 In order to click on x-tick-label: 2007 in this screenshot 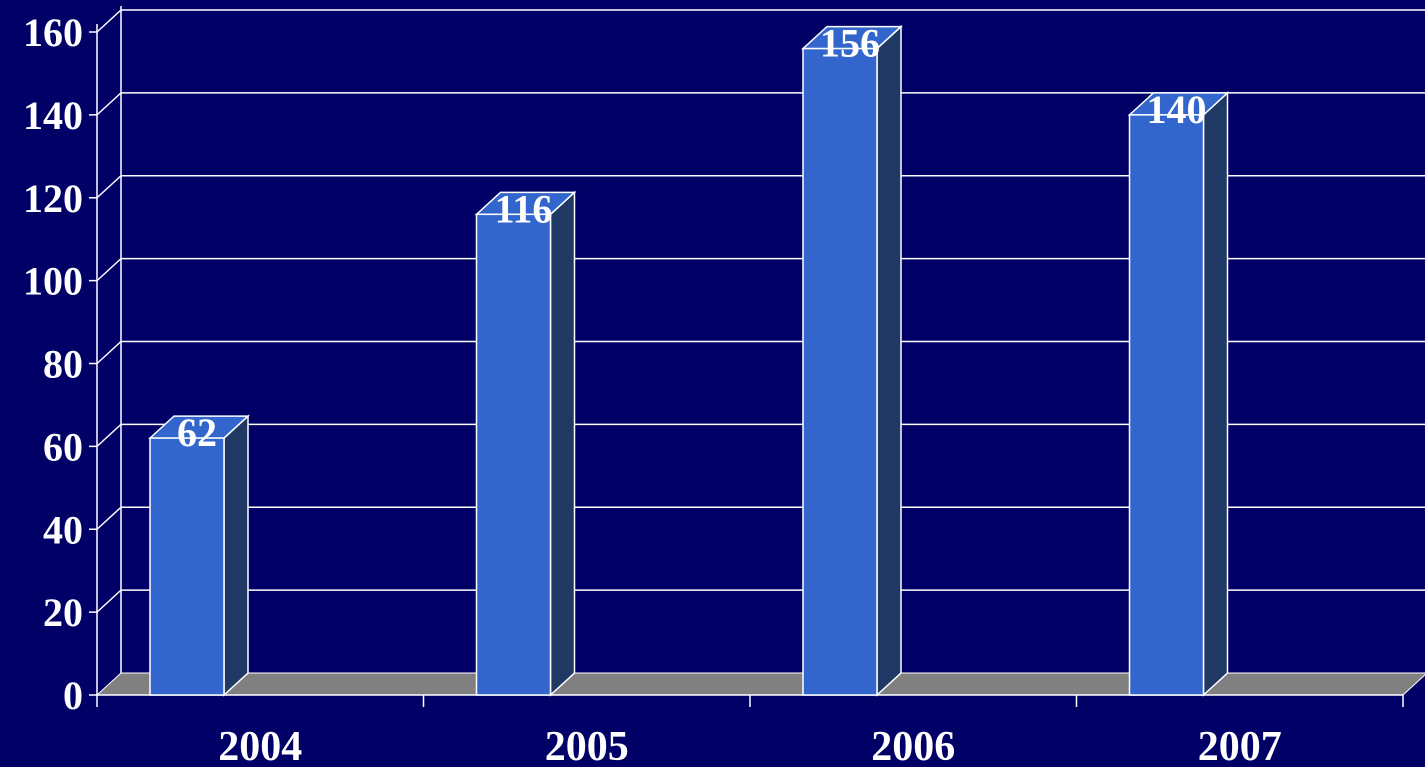, I will do `click(1240, 745)`.